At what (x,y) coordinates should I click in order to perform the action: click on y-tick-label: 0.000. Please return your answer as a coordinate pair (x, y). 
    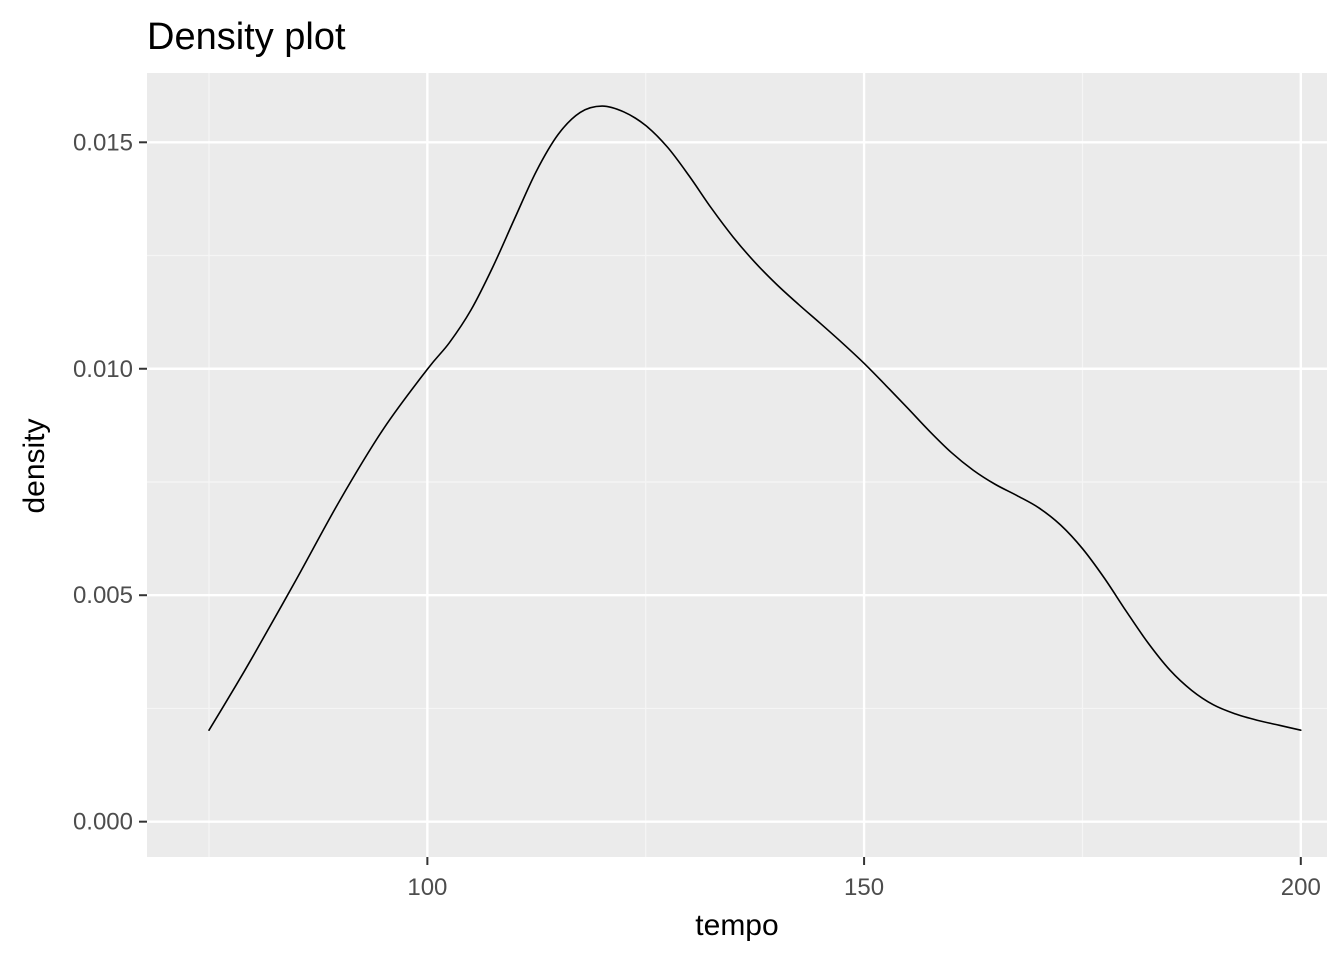
    Looking at the image, I should click on (103, 822).